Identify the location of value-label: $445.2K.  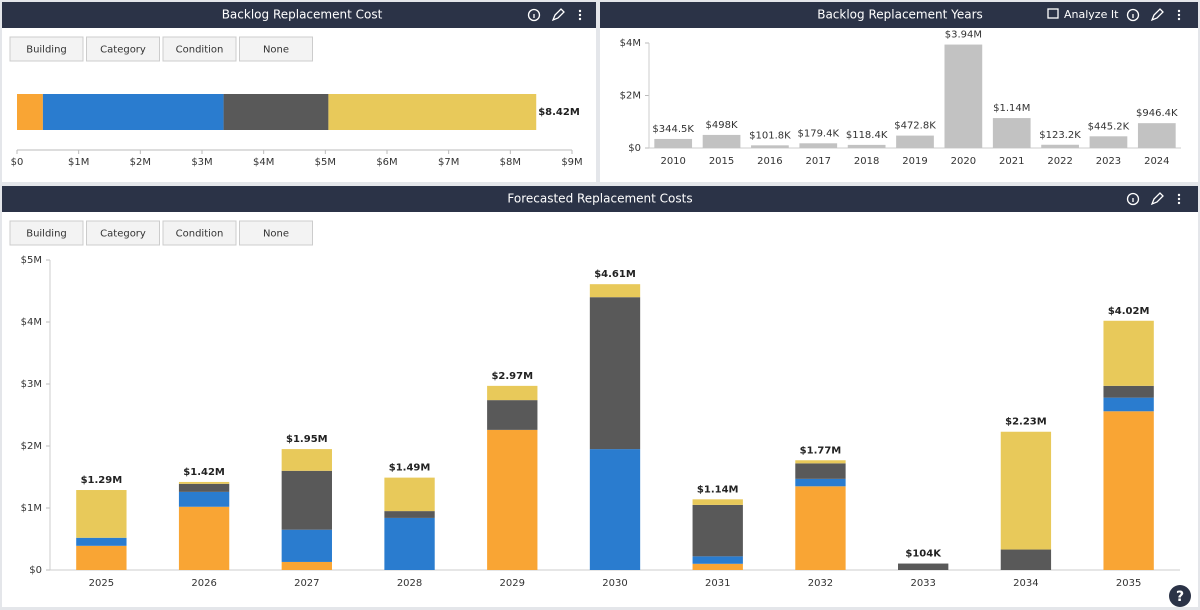
(1109, 126).